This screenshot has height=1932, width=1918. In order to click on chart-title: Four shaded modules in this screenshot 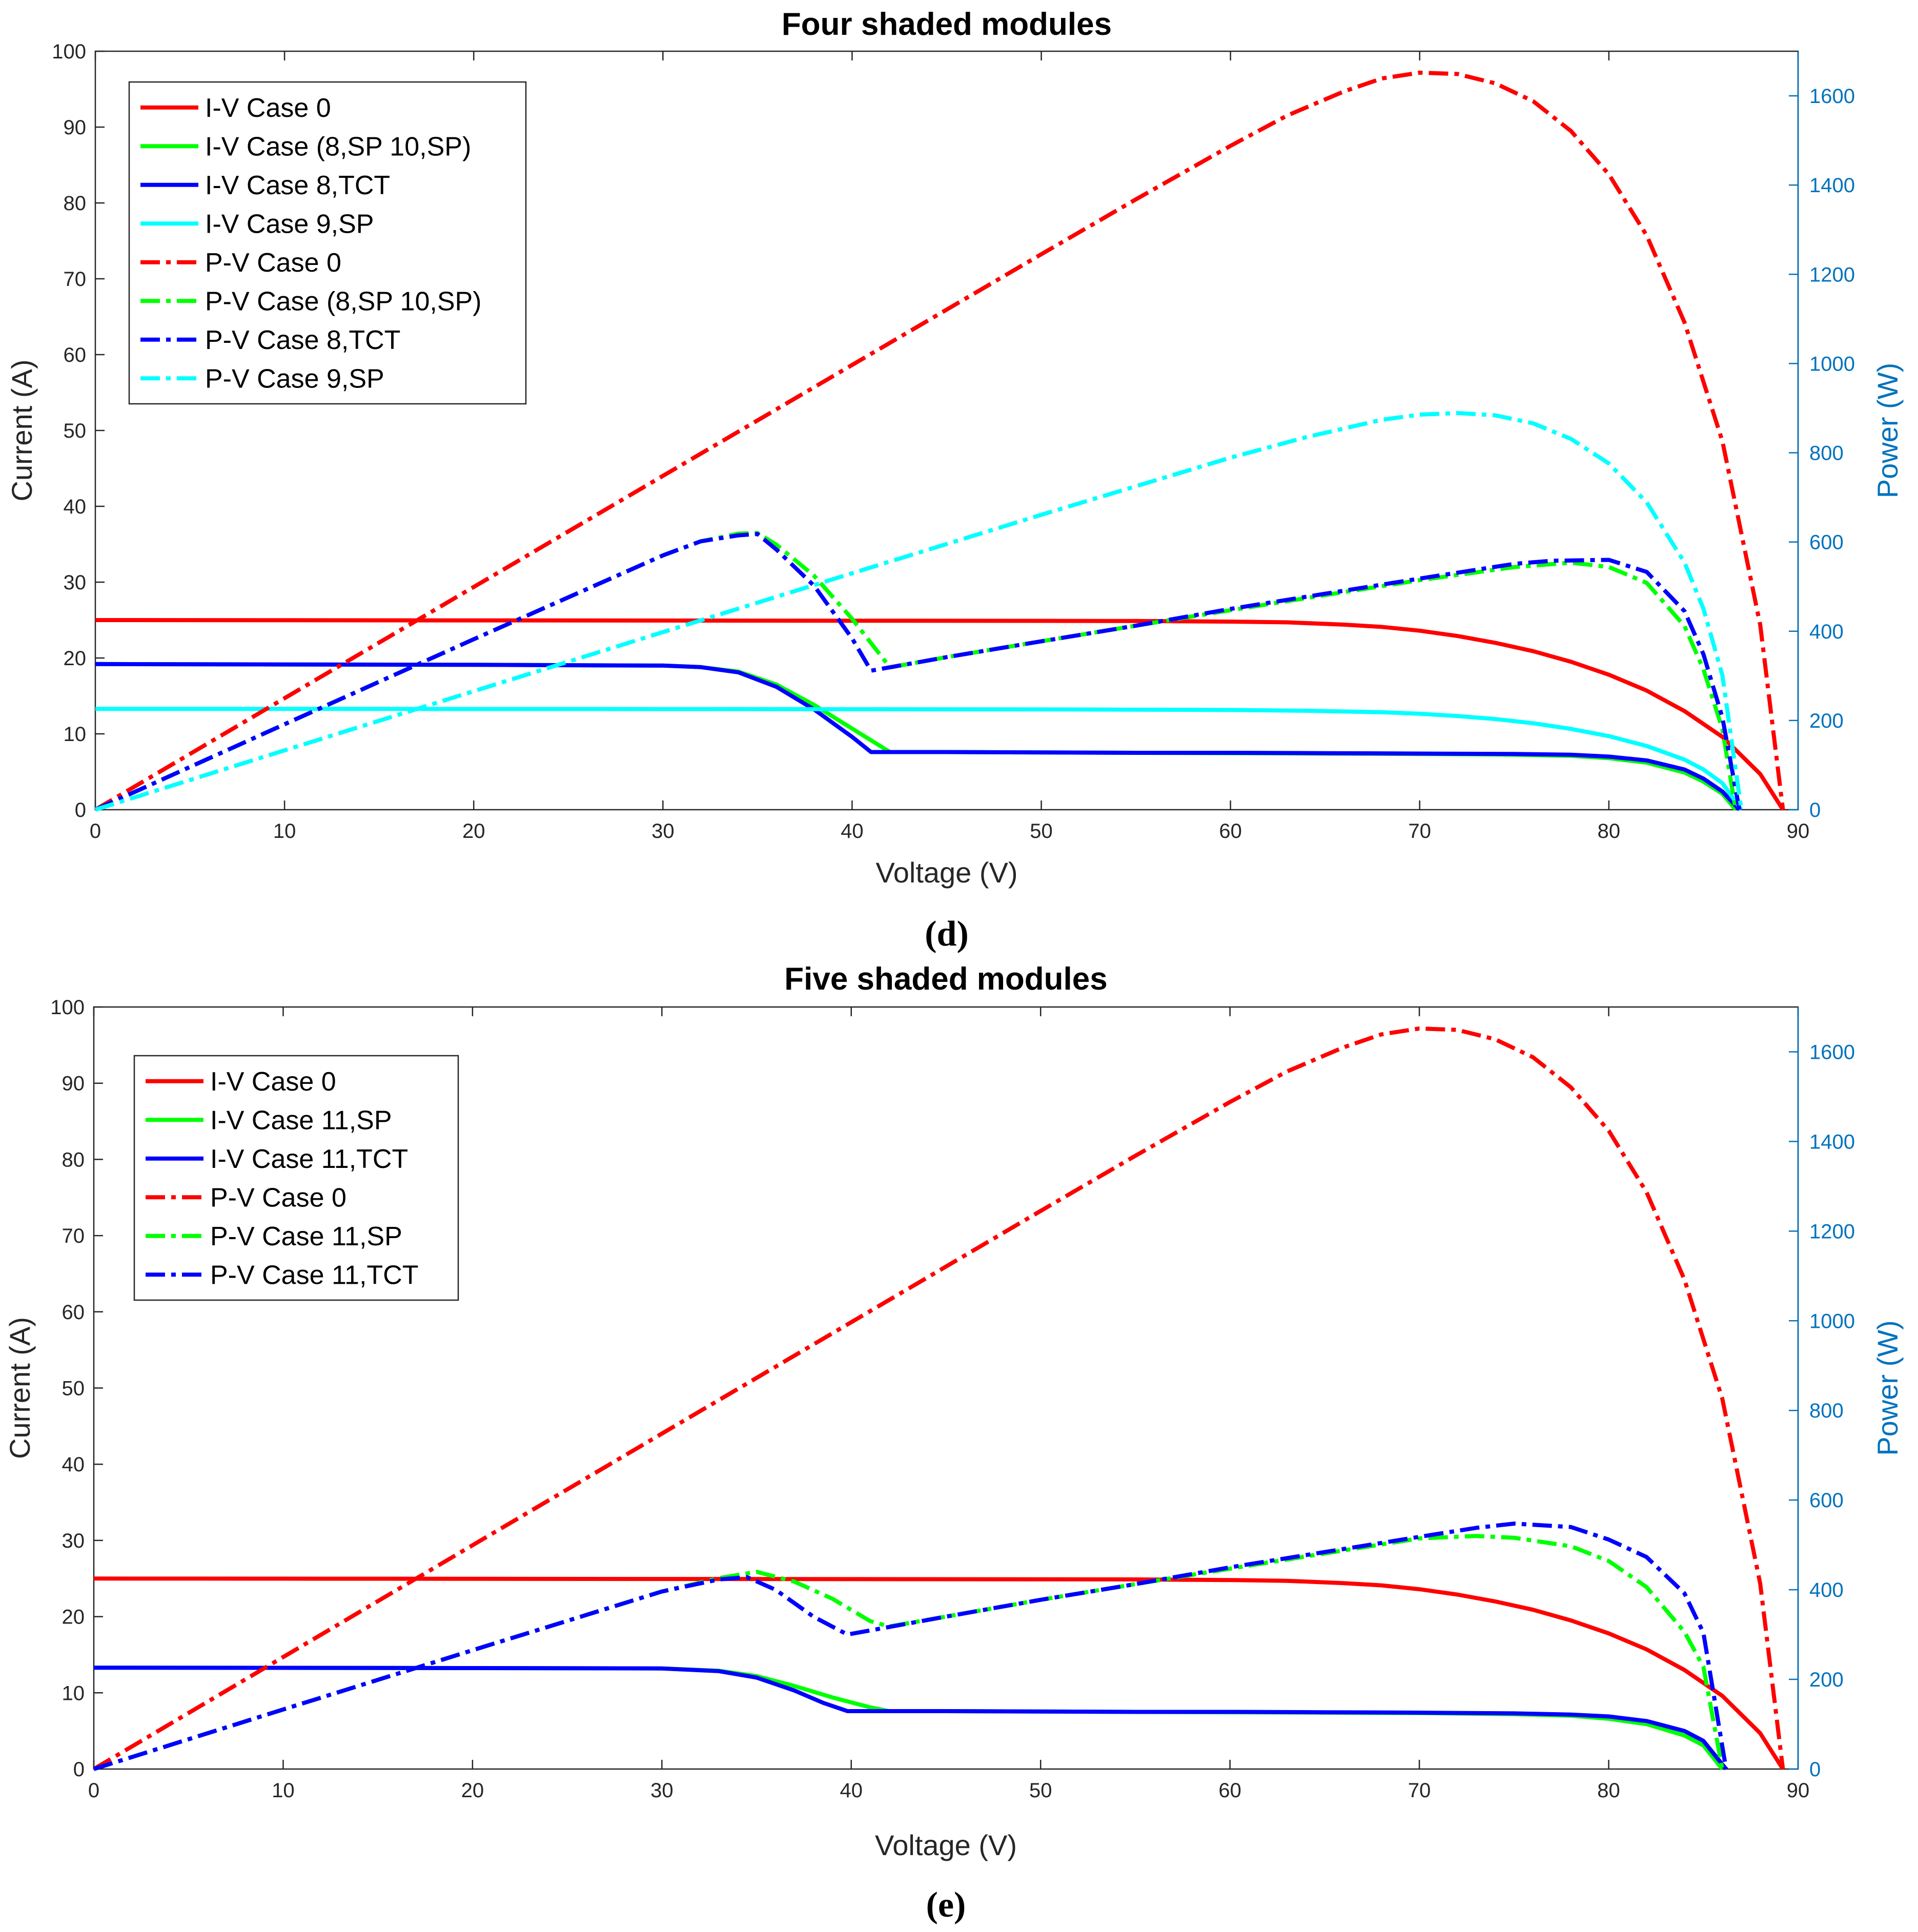, I will do `click(947, 24)`.